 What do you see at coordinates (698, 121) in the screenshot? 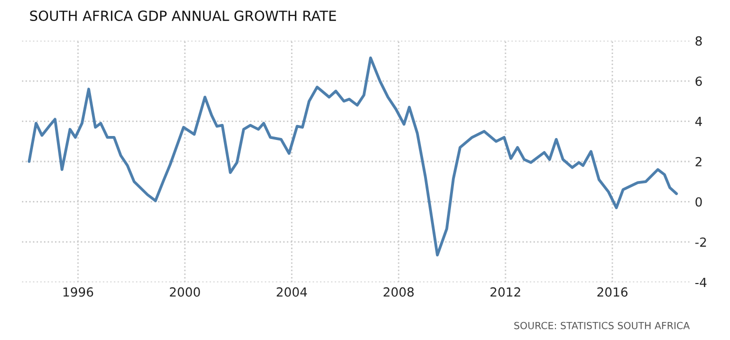
I see `y-tick-label: 4` at bounding box center [698, 121].